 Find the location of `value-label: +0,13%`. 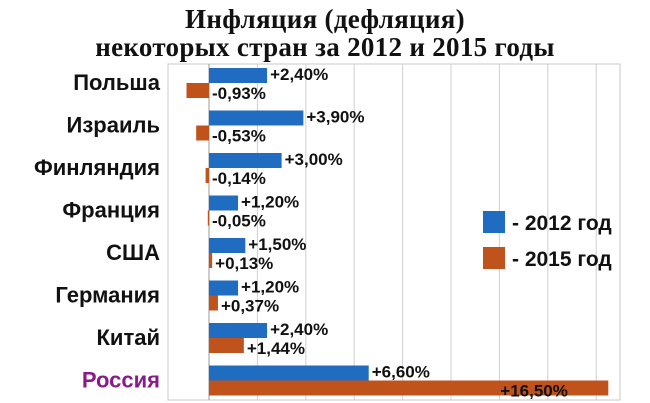

value-label: +0,13% is located at coordinates (244, 263).